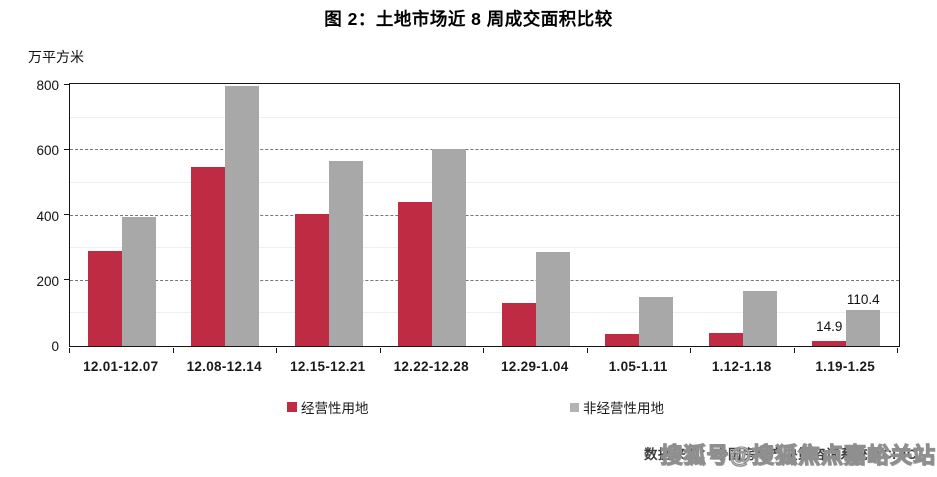 The width and height of the screenshot is (937, 477). Describe the element at coordinates (56, 57) in the screenshot. I see `y-axis-unit-label: 万平方米` at that location.